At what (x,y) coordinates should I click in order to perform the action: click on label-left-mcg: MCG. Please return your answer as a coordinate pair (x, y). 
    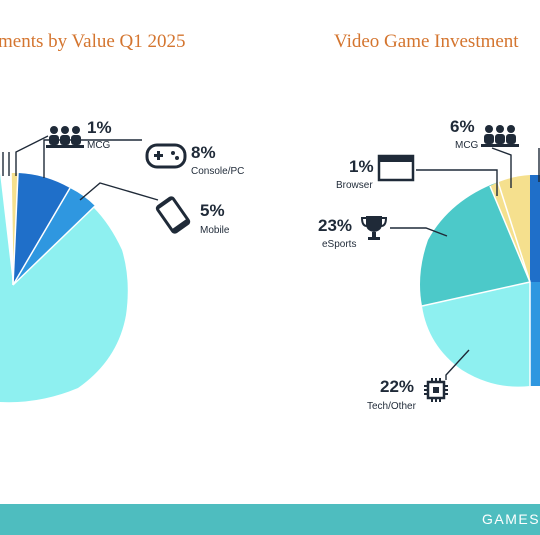
    Looking at the image, I should click on (99, 145).